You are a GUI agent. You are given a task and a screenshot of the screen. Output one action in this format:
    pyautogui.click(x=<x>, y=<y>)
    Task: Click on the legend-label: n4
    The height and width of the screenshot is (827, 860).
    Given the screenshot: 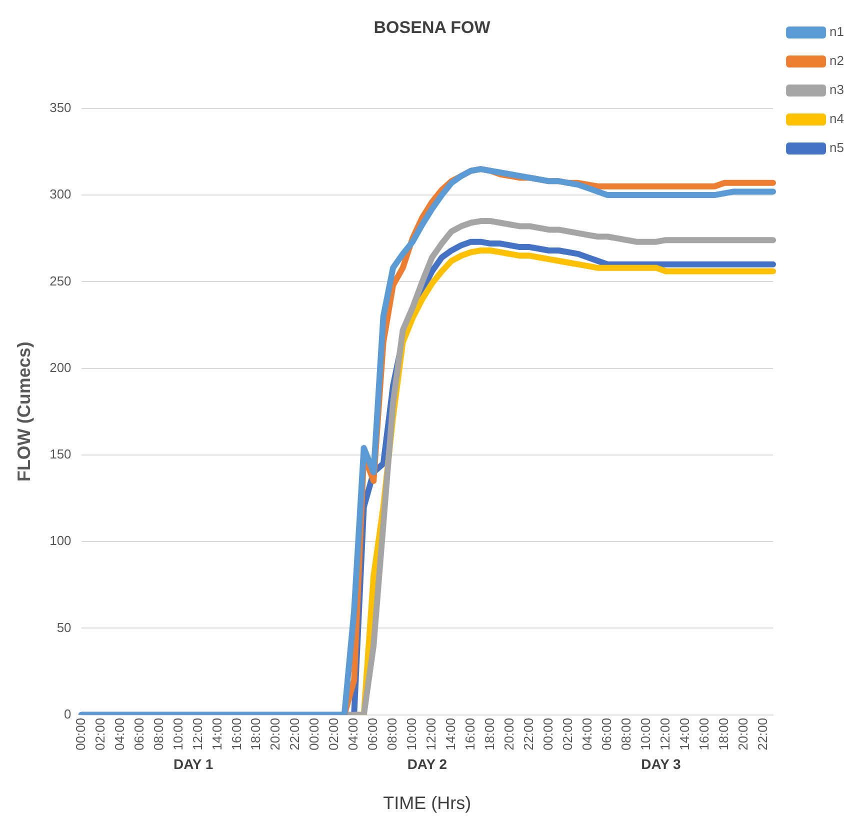 What is the action you would take?
    pyautogui.click(x=837, y=118)
    